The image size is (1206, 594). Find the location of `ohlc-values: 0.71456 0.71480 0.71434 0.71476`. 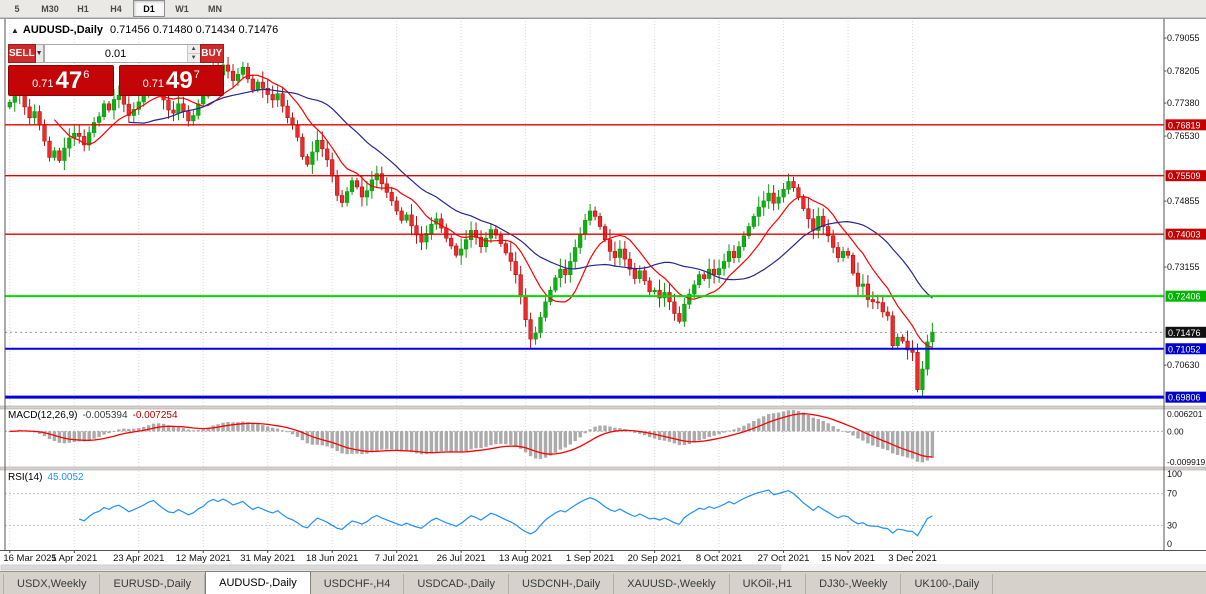

ohlc-values: 0.71456 0.71480 0.71434 0.71476 is located at coordinates (194, 30).